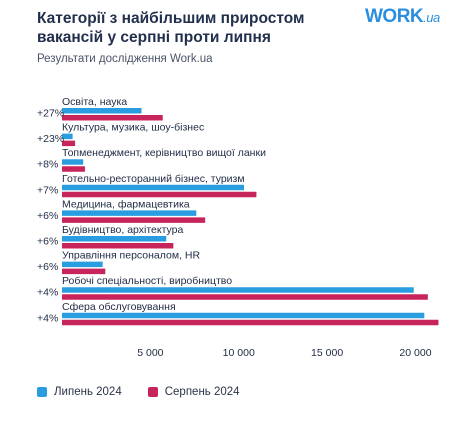 Image resolution: width=460 pixels, height=421 pixels. What do you see at coordinates (131, 256) in the screenshot?
I see `category-label: Управління персоналом, HR` at bounding box center [131, 256].